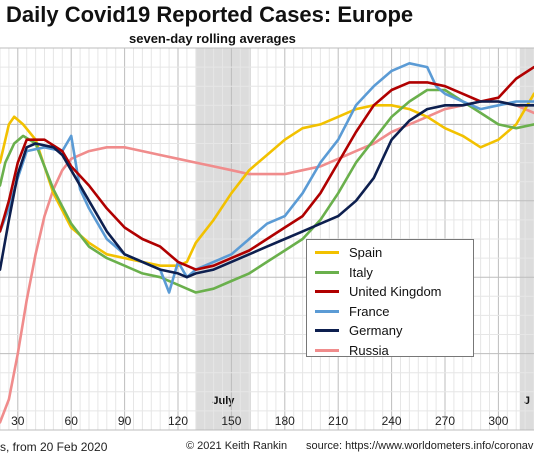  What do you see at coordinates (223, 401) in the screenshot?
I see `shaded-period-label: July` at bounding box center [223, 401].